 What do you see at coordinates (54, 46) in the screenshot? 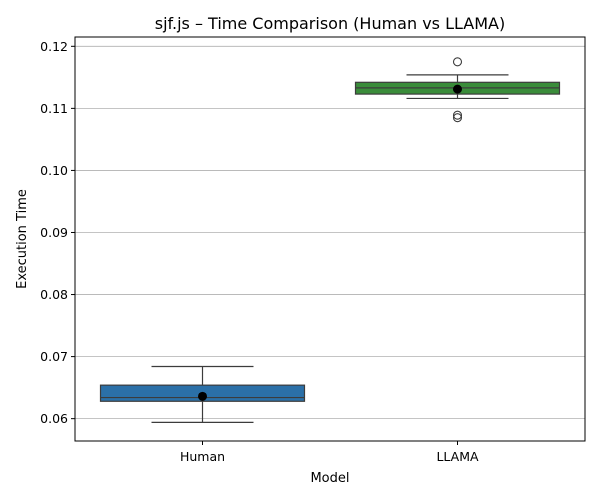
I see `y-tick-label: 0.12` at bounding box center [54, 46].